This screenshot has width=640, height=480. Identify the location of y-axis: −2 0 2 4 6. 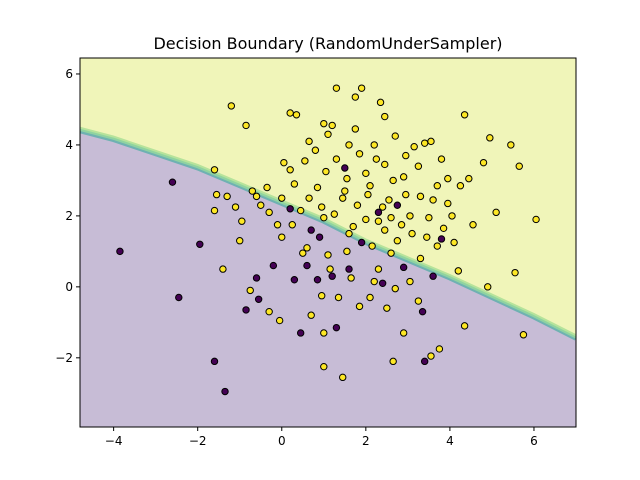
(67, 216).